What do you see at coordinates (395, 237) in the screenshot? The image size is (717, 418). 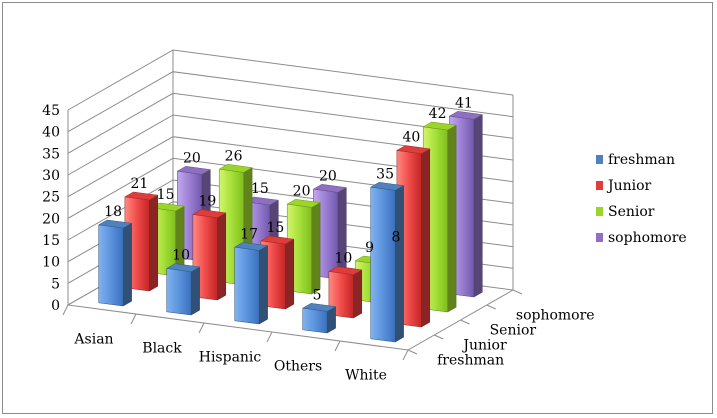 I see `data-label: 8` at bounding box center [395, 237].